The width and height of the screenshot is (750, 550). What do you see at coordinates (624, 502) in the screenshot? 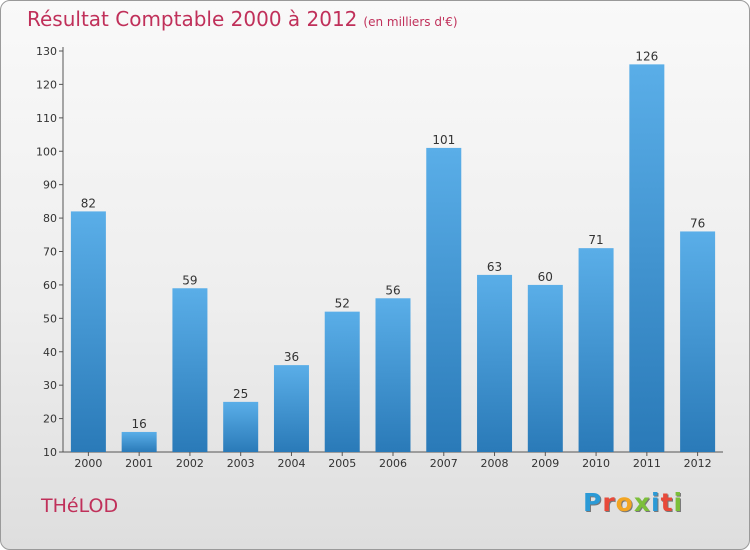
I see `logo-letter: o` at bounding box center [624, 502].